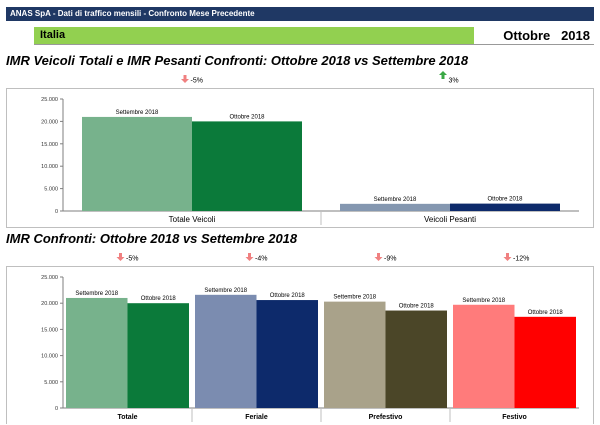 Image resolution: width=600 pixels, height=425 pixels. What do you see at coordinates (450, 219) in the screenshot?
I see `category-label: Veicoli Pesanti` at bounding box center [450, 219].